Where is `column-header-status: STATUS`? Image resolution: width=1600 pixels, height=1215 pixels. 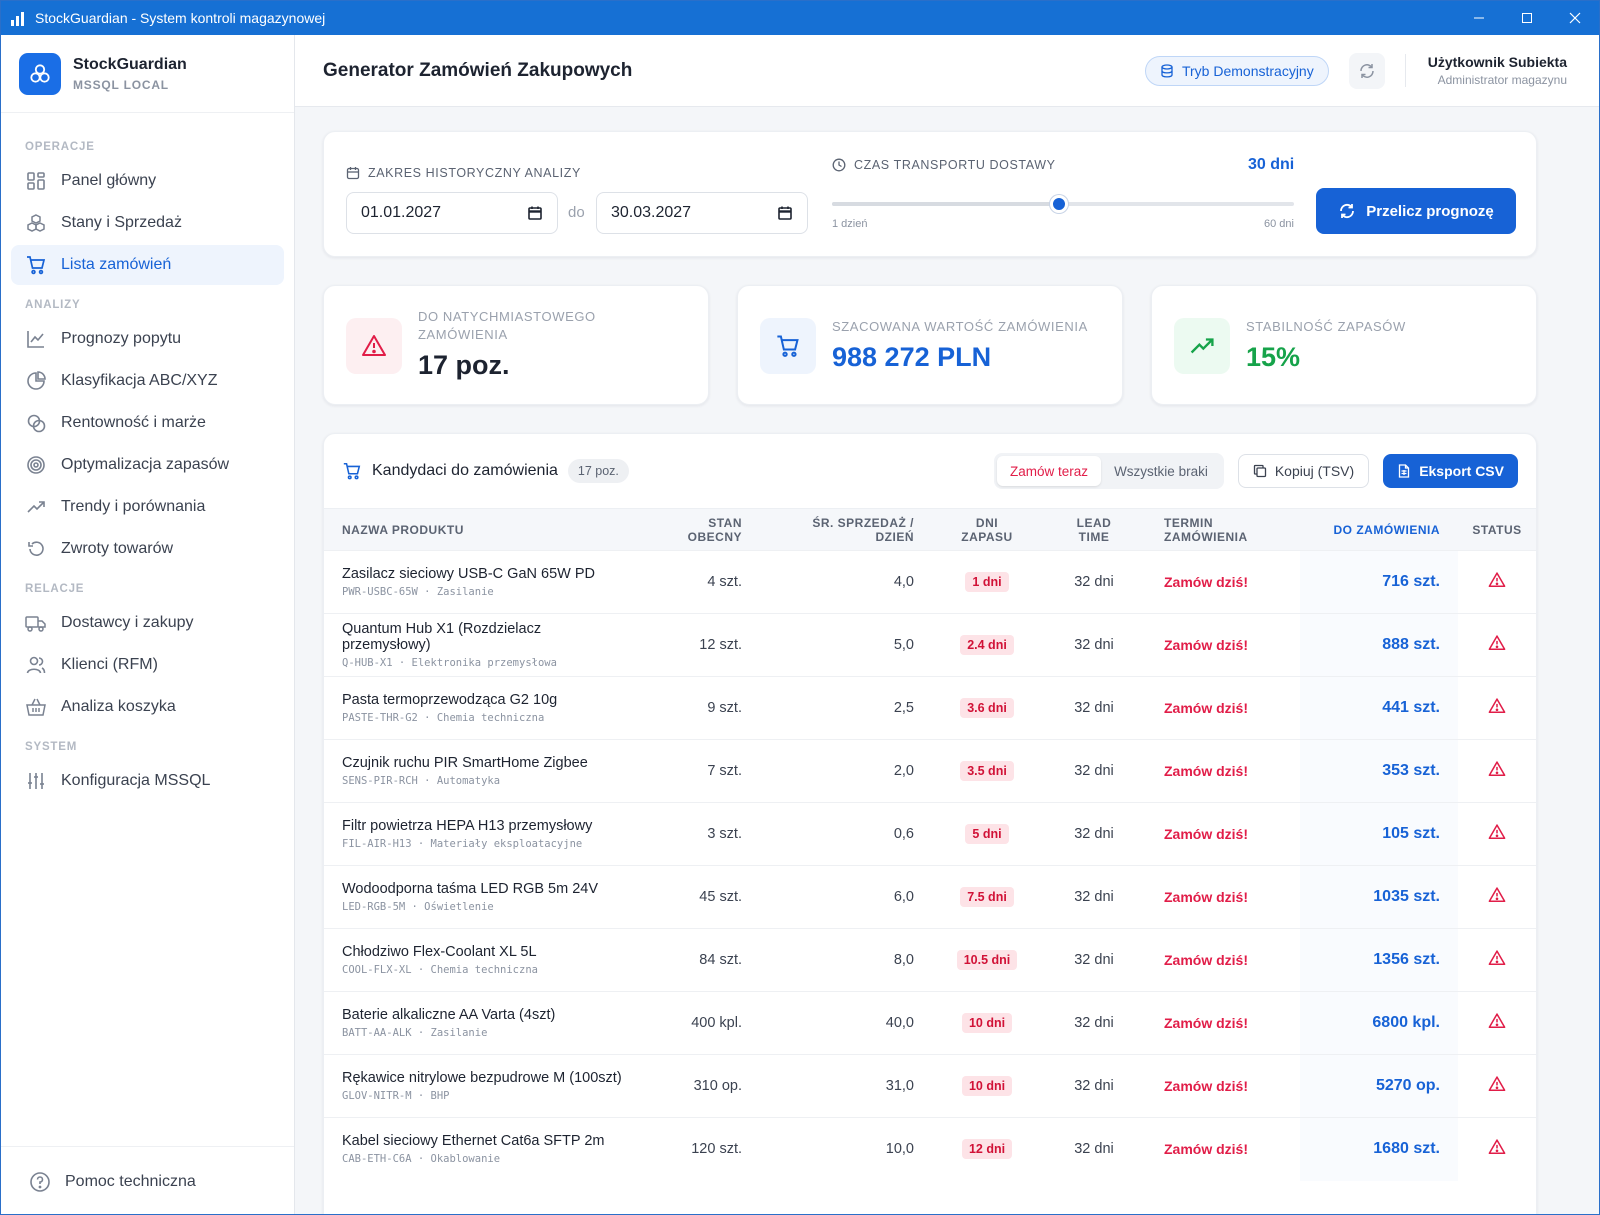 column-header-status: STATUS is located at coordinates (1497, 529).